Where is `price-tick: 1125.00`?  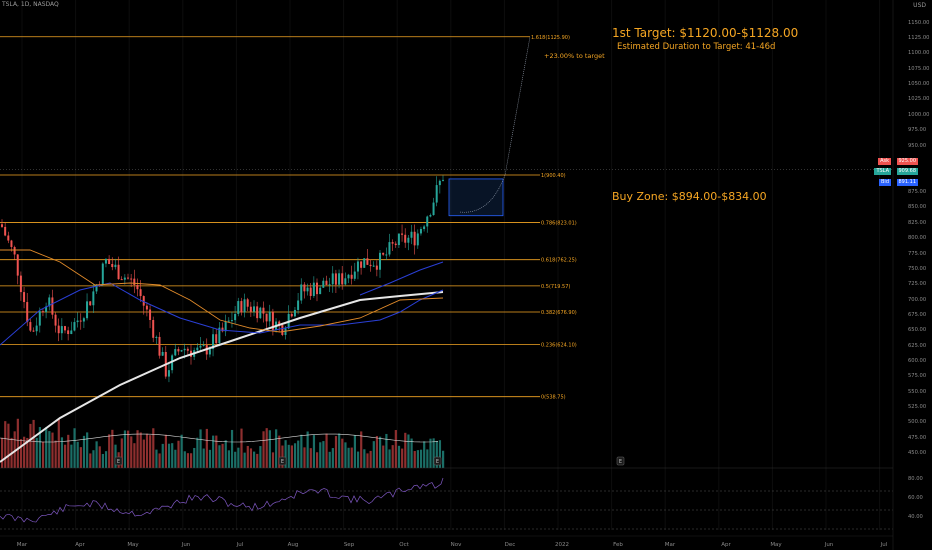
price-tick: 1125.00 is located at coordinates (918, 38).